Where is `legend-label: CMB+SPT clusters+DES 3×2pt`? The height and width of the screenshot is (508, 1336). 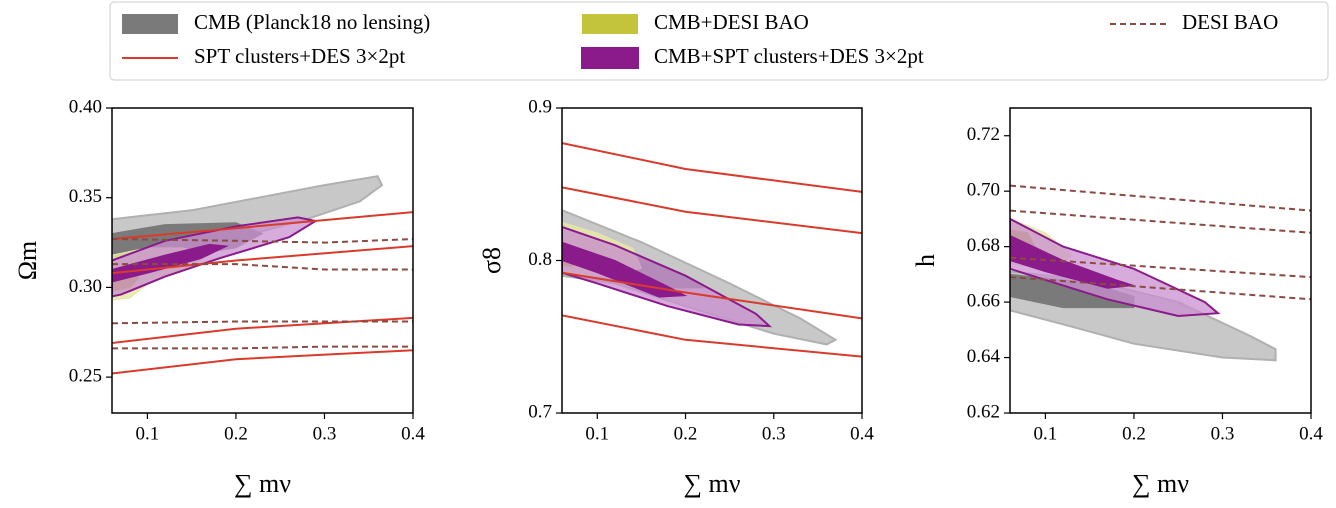 legend-label: CMB+SPT clusters+DES 3×2pt is located at coordinates (789, 56).